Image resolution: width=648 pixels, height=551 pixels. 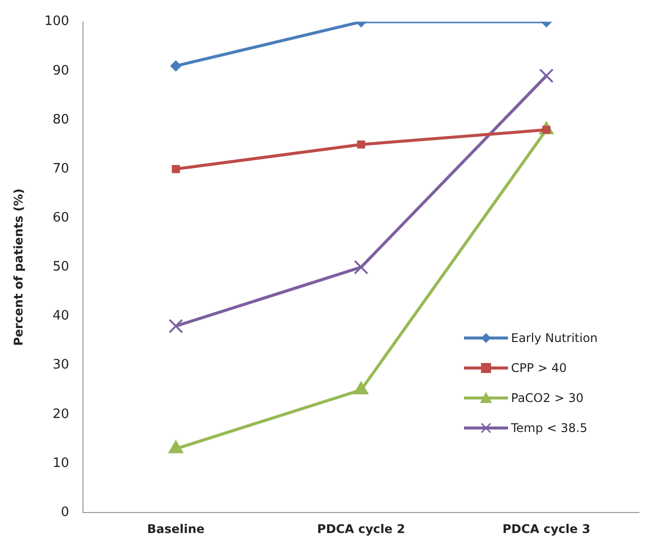 What do you see at coordinates (61, 316) in the screenshot?
I see `y-tick-label: 40` at bounding box center [61, 316].